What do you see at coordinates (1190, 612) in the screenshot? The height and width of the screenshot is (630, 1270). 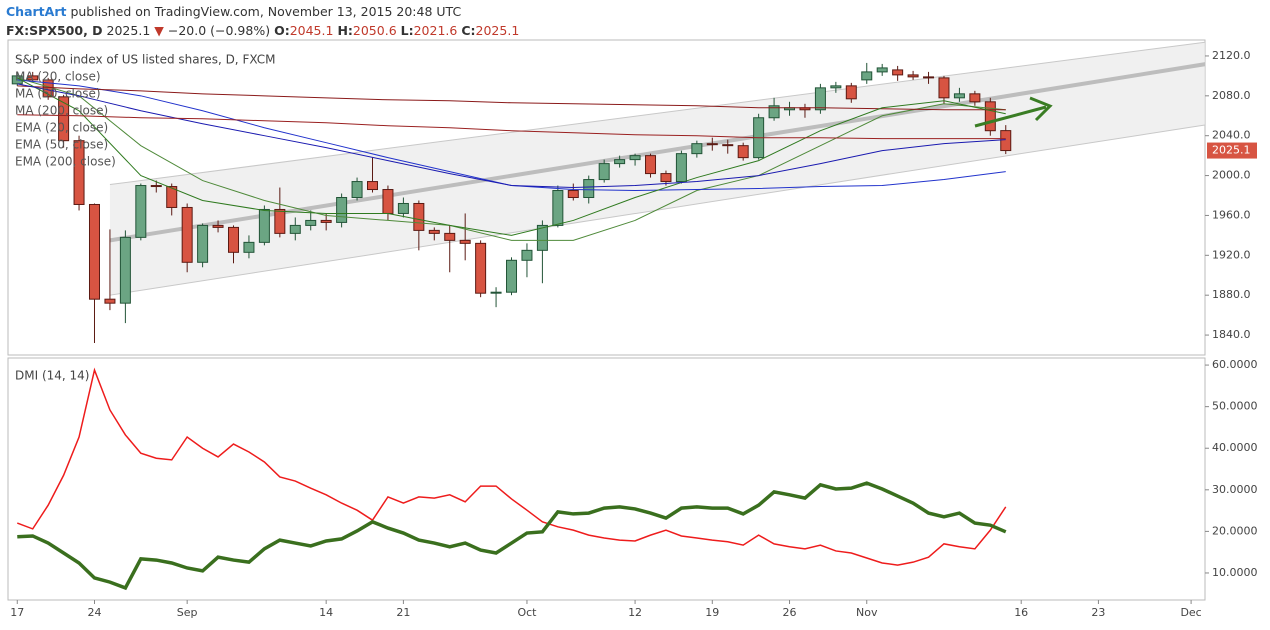 I see `x-tick-label: Dec` at bounding box center [1190, 612].